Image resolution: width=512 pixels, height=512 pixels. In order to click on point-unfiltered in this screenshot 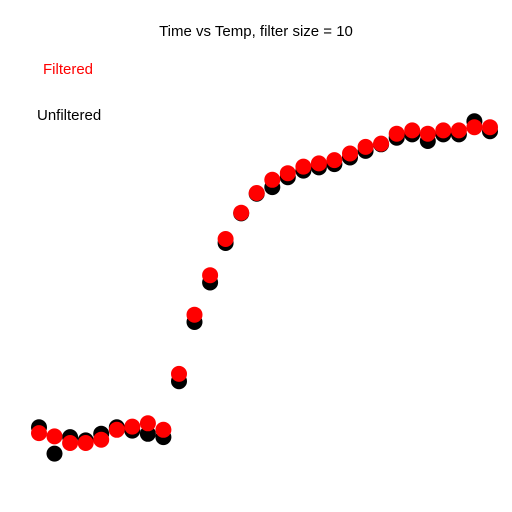, I will do `click(54, 453)`.